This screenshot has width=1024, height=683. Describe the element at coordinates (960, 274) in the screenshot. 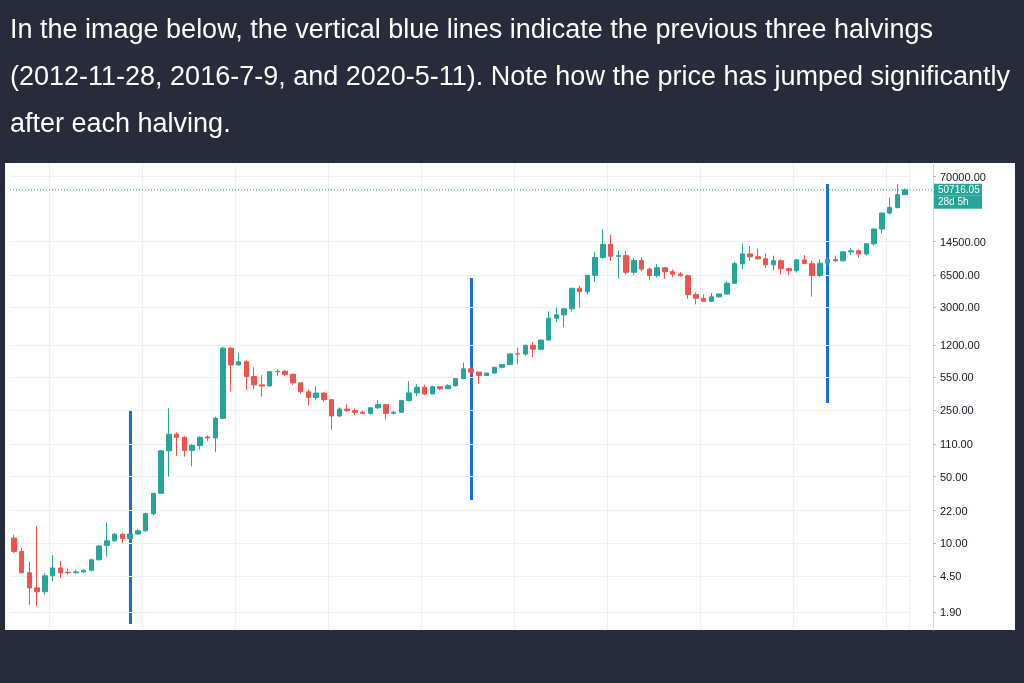

I see `y-tick-label: 6500.00` at that location.